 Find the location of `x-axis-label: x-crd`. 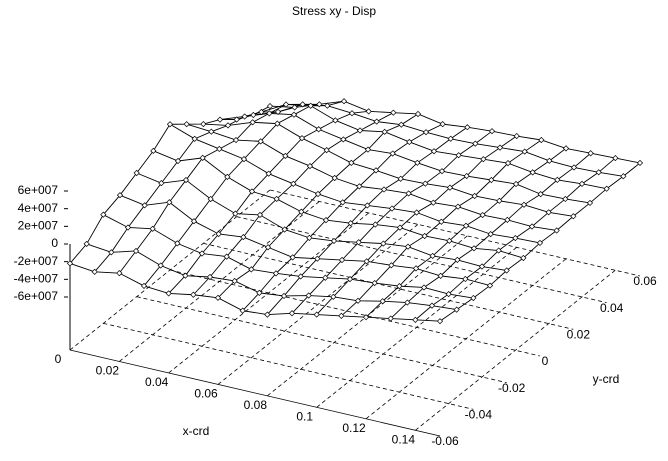

x-axis-label: x-crd is located at coordinates (196, 431).